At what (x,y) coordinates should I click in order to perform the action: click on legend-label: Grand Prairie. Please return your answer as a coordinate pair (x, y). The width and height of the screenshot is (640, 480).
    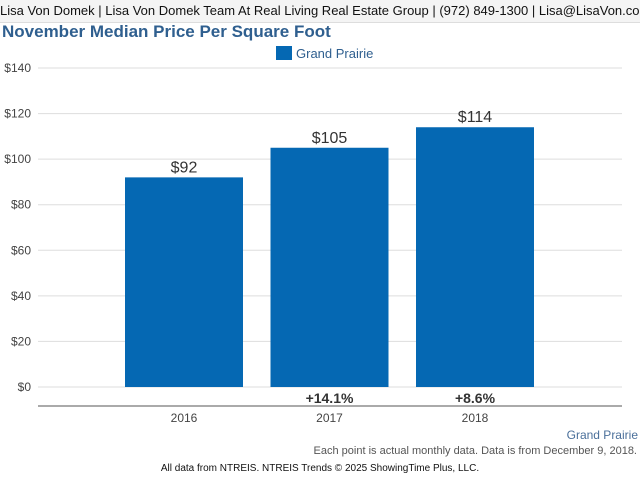
    Looking at the image, I should click on (334, 53).